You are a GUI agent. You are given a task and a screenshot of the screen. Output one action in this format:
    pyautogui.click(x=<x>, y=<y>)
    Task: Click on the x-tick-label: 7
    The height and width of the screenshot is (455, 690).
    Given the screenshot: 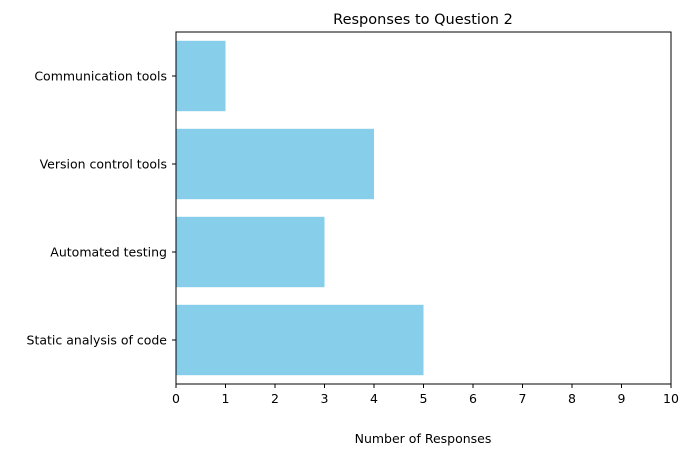 What is the action you would take?
    pyautogui.click(x=523, y=398)
    